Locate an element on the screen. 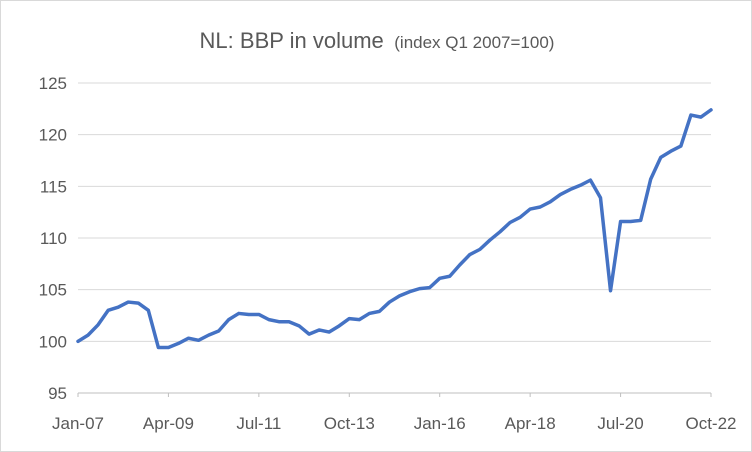  y-tick-label: 110 is located at coordinates (53, 238).